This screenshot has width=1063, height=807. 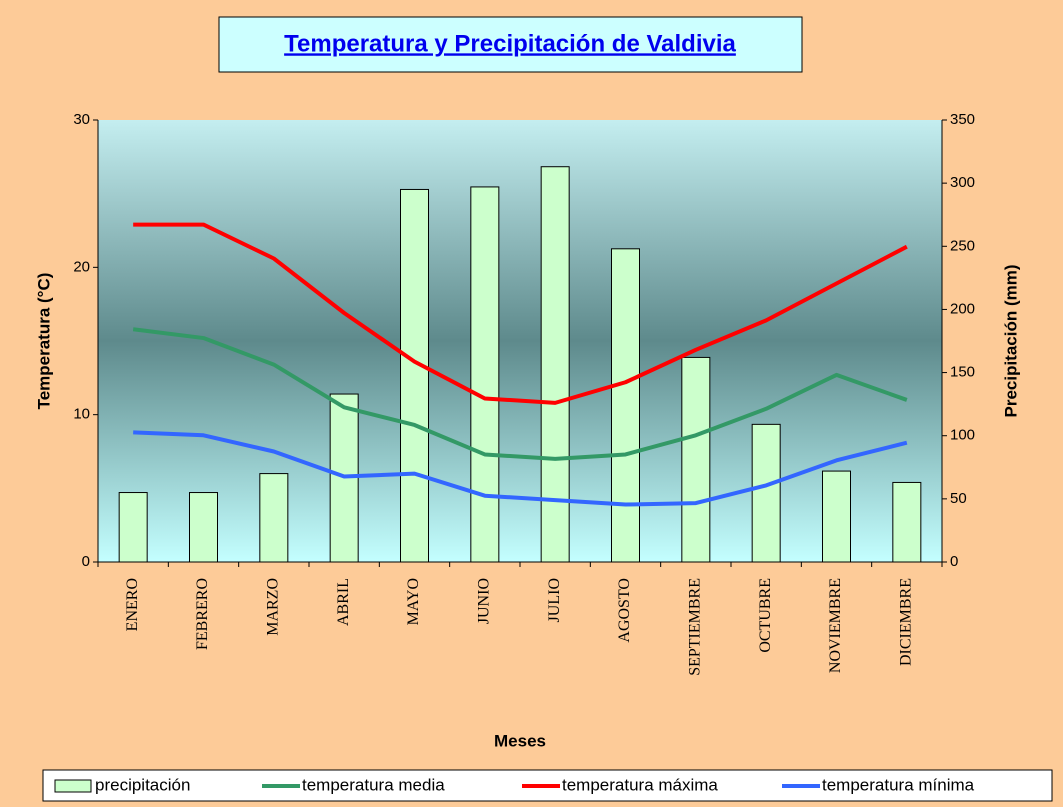 I want to click on x-tick-label: MARZO, so click(x=273, y=607).